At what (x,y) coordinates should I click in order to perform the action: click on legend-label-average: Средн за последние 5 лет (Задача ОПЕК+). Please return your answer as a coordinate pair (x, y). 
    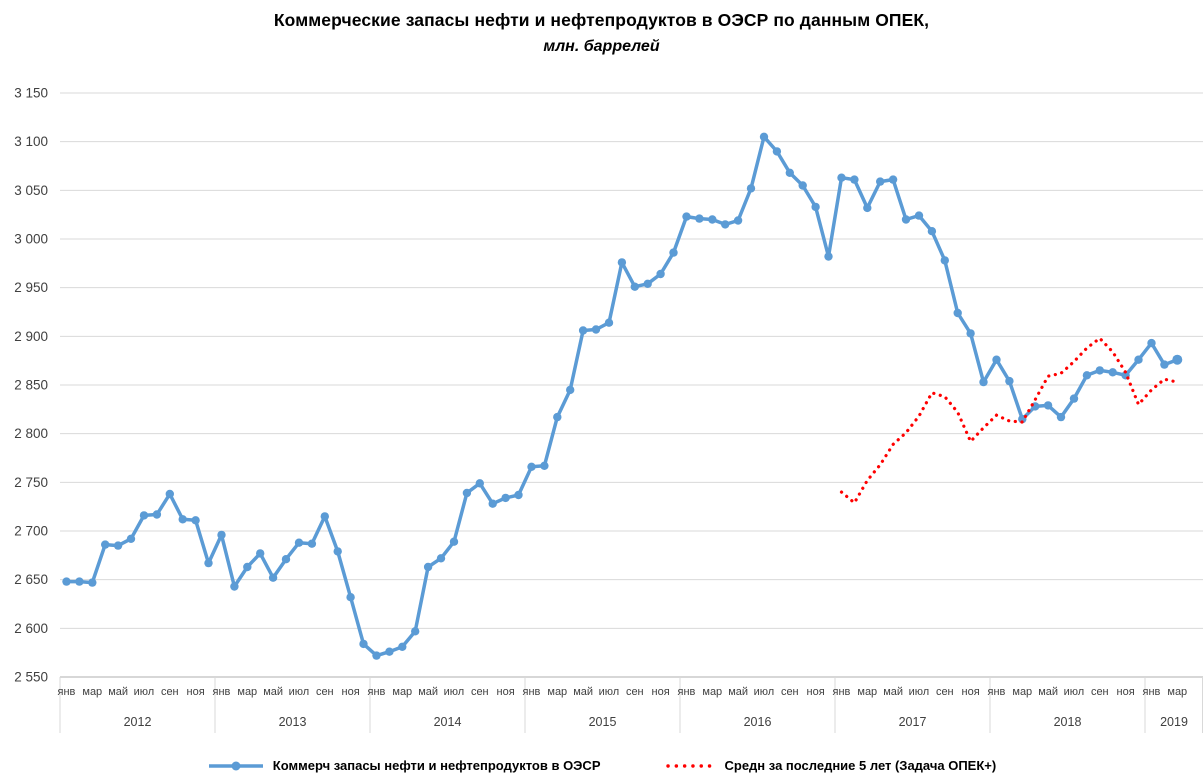
    Looking at the image, I should click on (860, 765).